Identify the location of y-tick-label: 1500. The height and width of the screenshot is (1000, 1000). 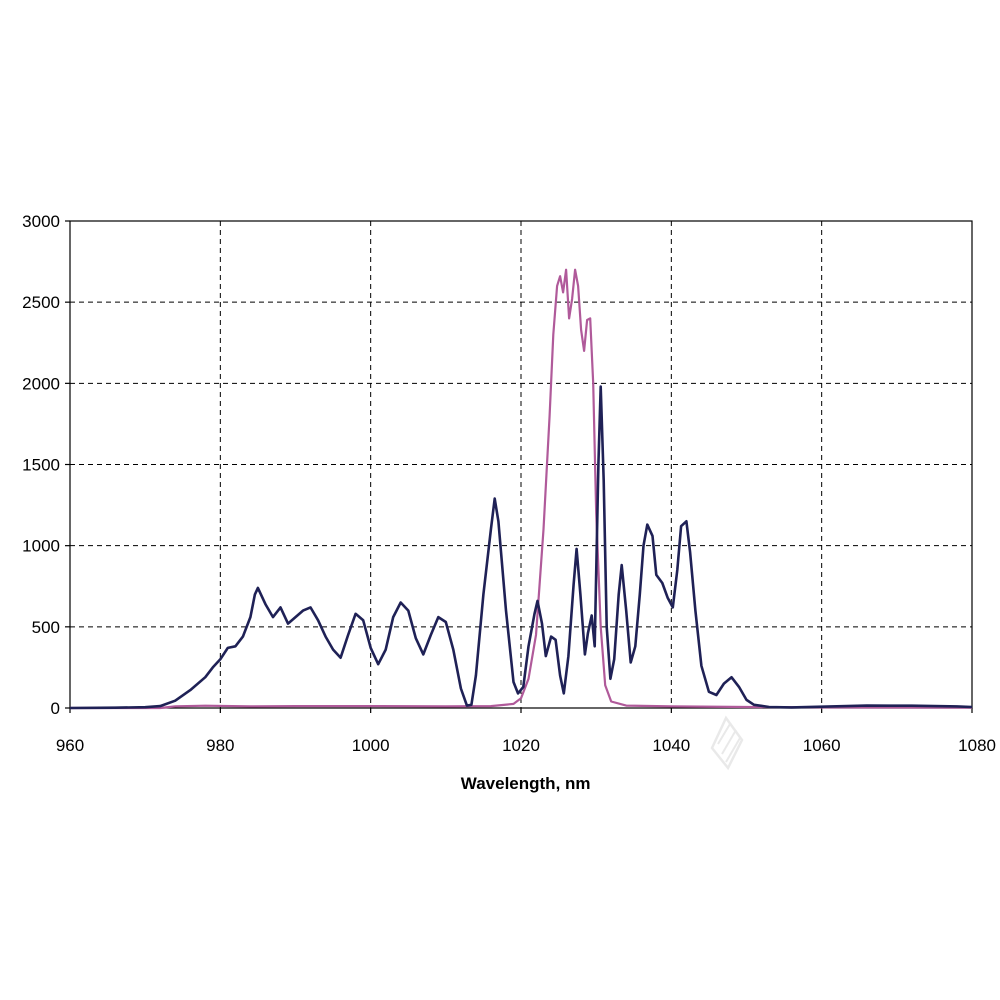
(41, 465).